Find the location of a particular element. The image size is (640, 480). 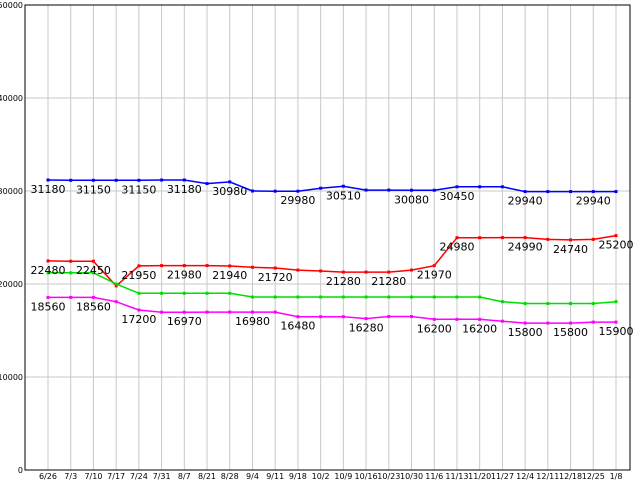

x-tick-label: 8/7 is located at coordinates (184, 476).